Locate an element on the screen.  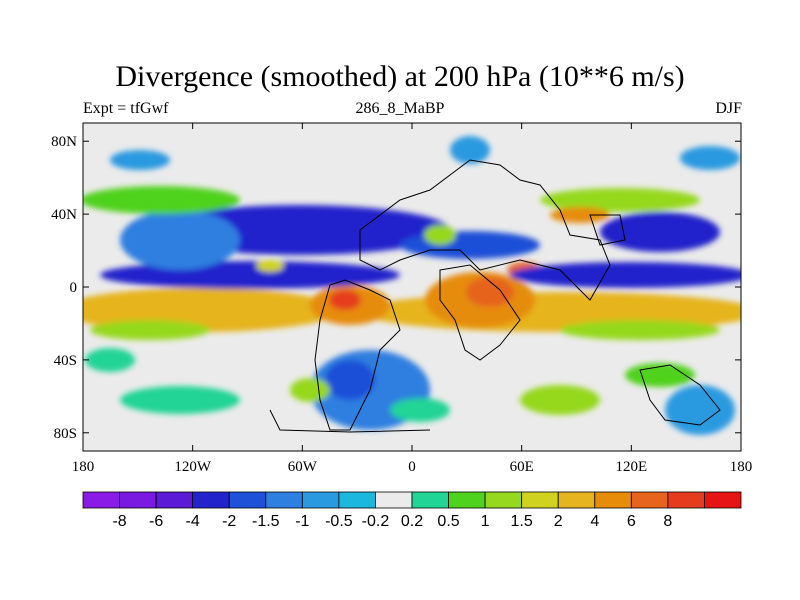
colorbar-label: 2 is located at coordinates (558, 521).